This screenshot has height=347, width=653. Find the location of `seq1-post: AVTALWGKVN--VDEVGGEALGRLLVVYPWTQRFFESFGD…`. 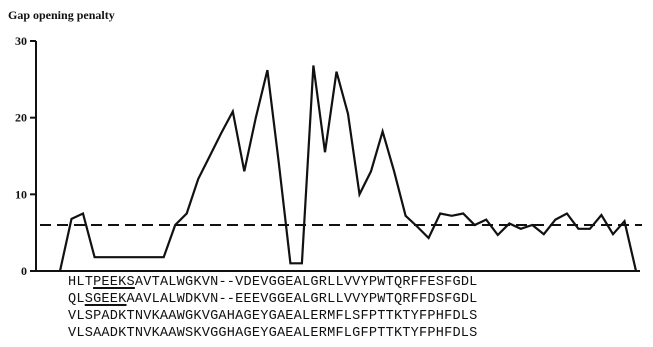

seq1-post: AVTALWGKVN--VDEVGGEALGRLLVVYPWTQRFFESFGD… is located at coordinates (306, 282).